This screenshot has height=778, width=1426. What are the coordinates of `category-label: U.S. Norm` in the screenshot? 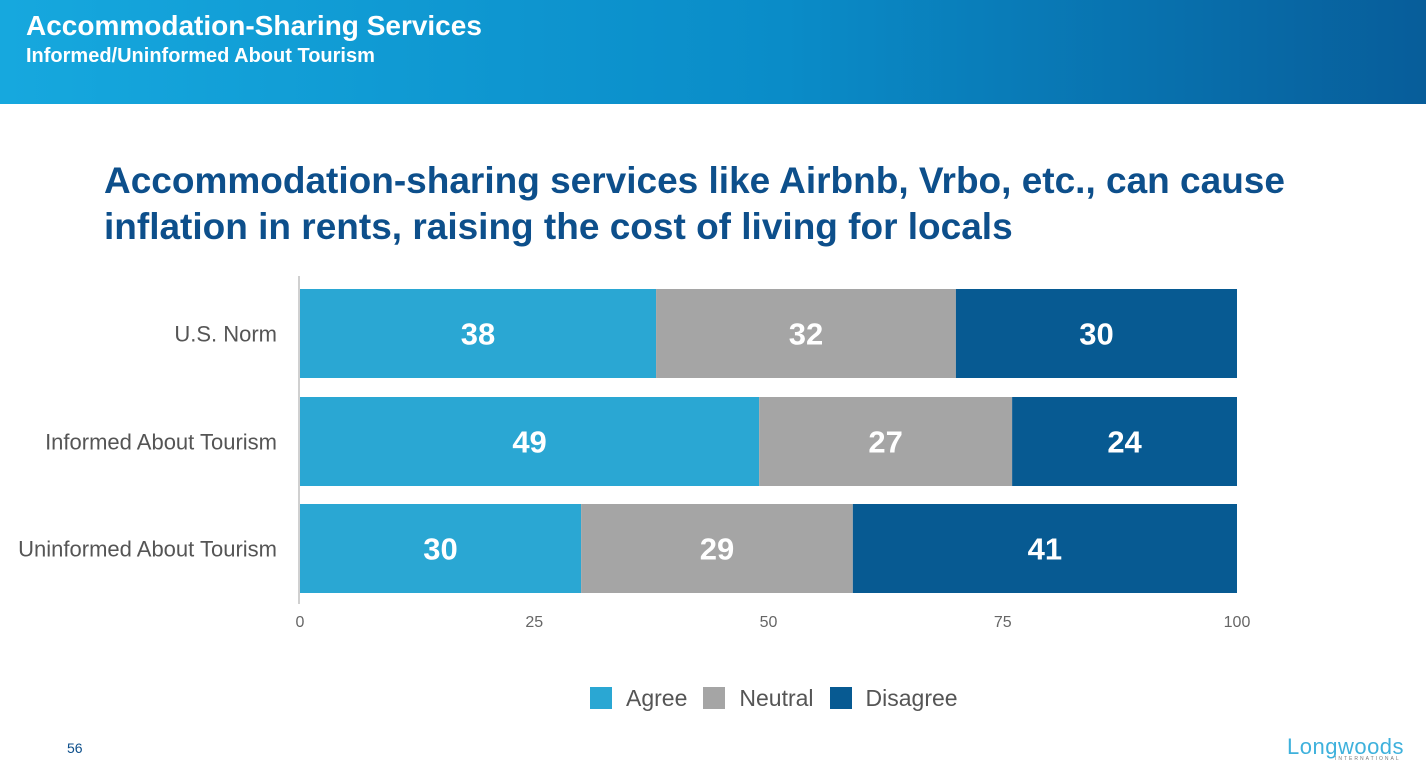 It's located at (225, 334).